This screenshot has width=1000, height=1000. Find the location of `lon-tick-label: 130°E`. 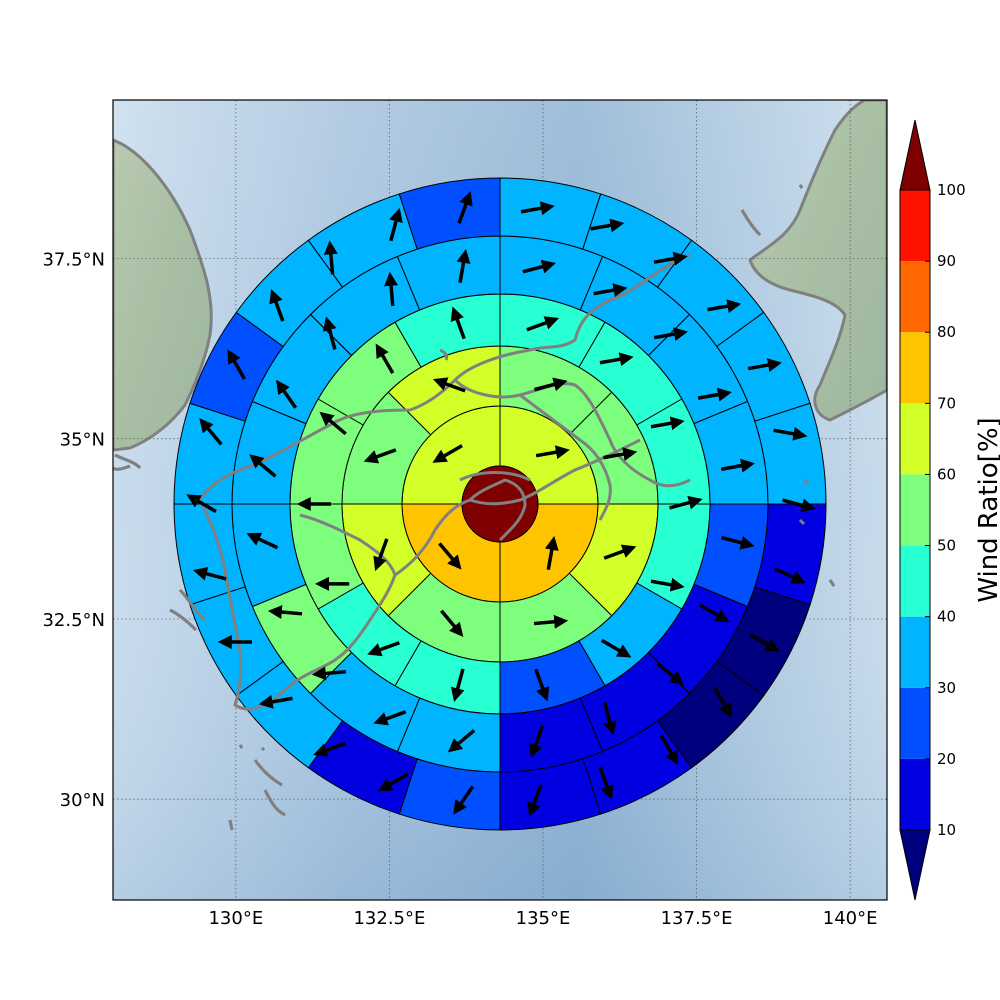

lon-tick-label: 130°E is located at coordinates (235, 918).